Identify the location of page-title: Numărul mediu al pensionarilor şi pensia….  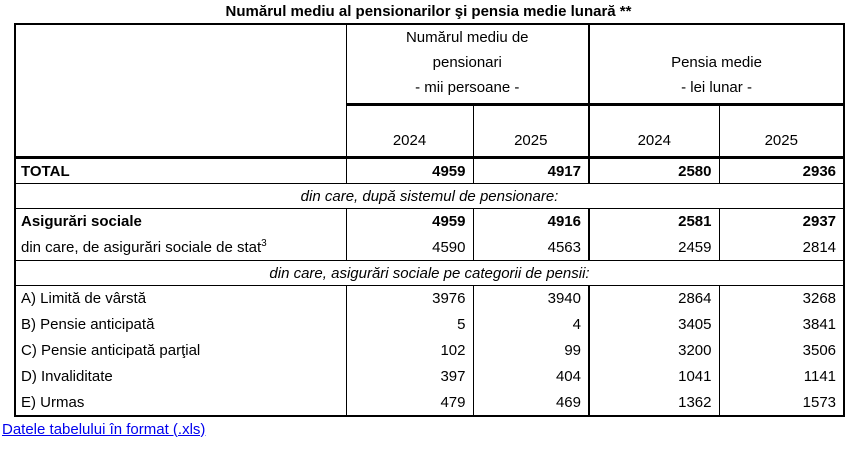
(428, 11).